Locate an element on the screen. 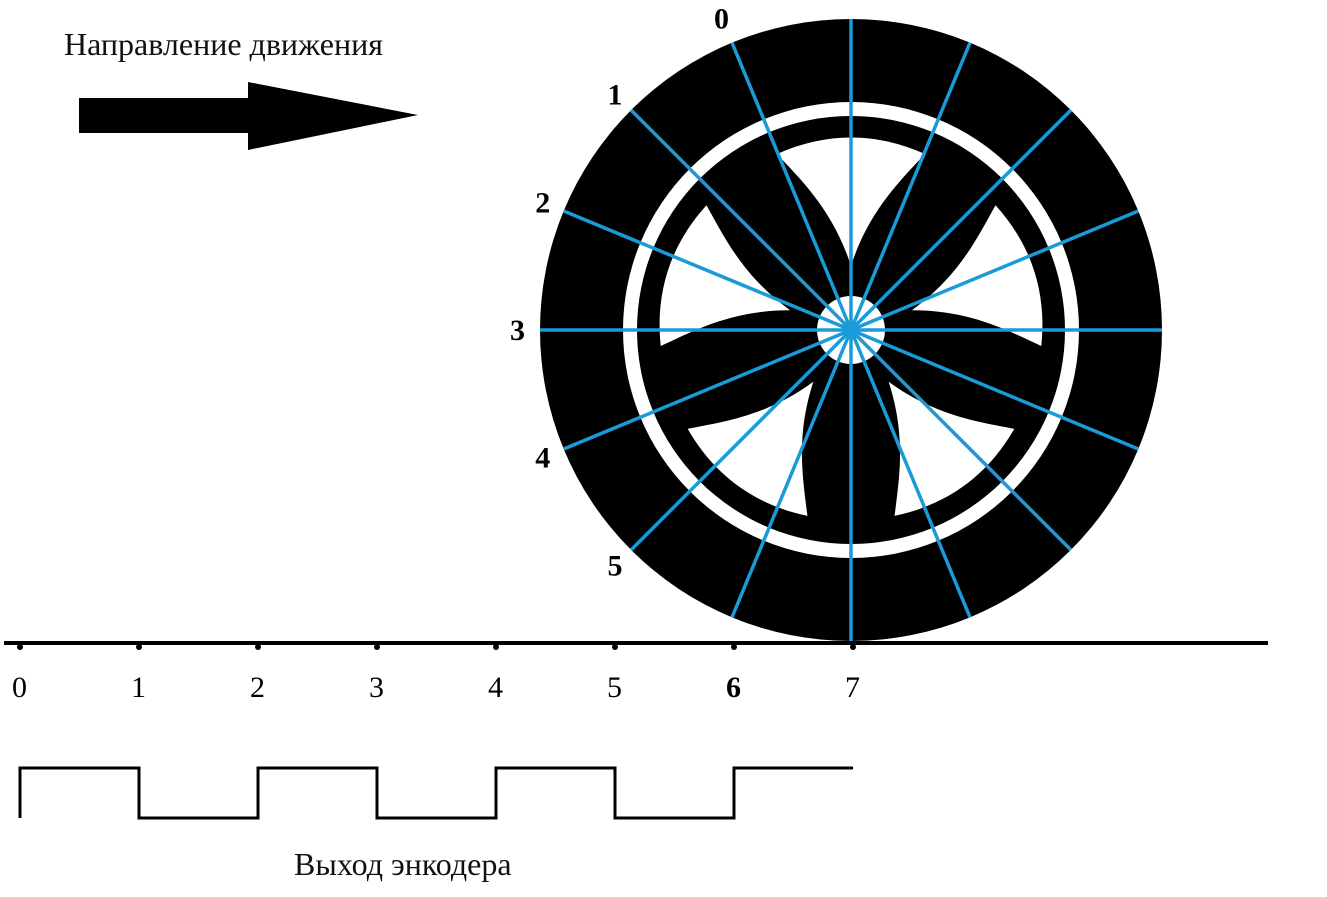 This screenshot has height=897, width=1327. axis-tick-label: 6 is located at coordinates (733, 687).